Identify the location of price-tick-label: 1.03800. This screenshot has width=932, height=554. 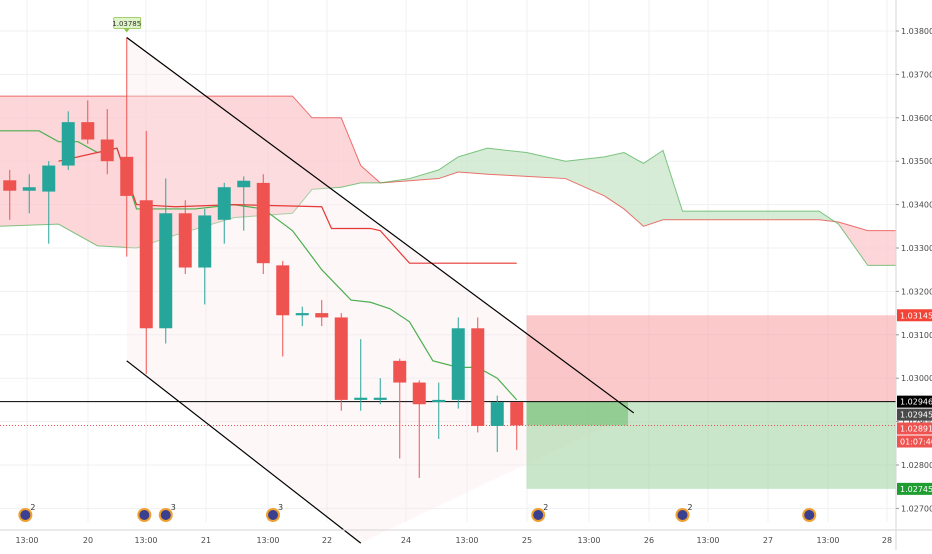
(916, 31).